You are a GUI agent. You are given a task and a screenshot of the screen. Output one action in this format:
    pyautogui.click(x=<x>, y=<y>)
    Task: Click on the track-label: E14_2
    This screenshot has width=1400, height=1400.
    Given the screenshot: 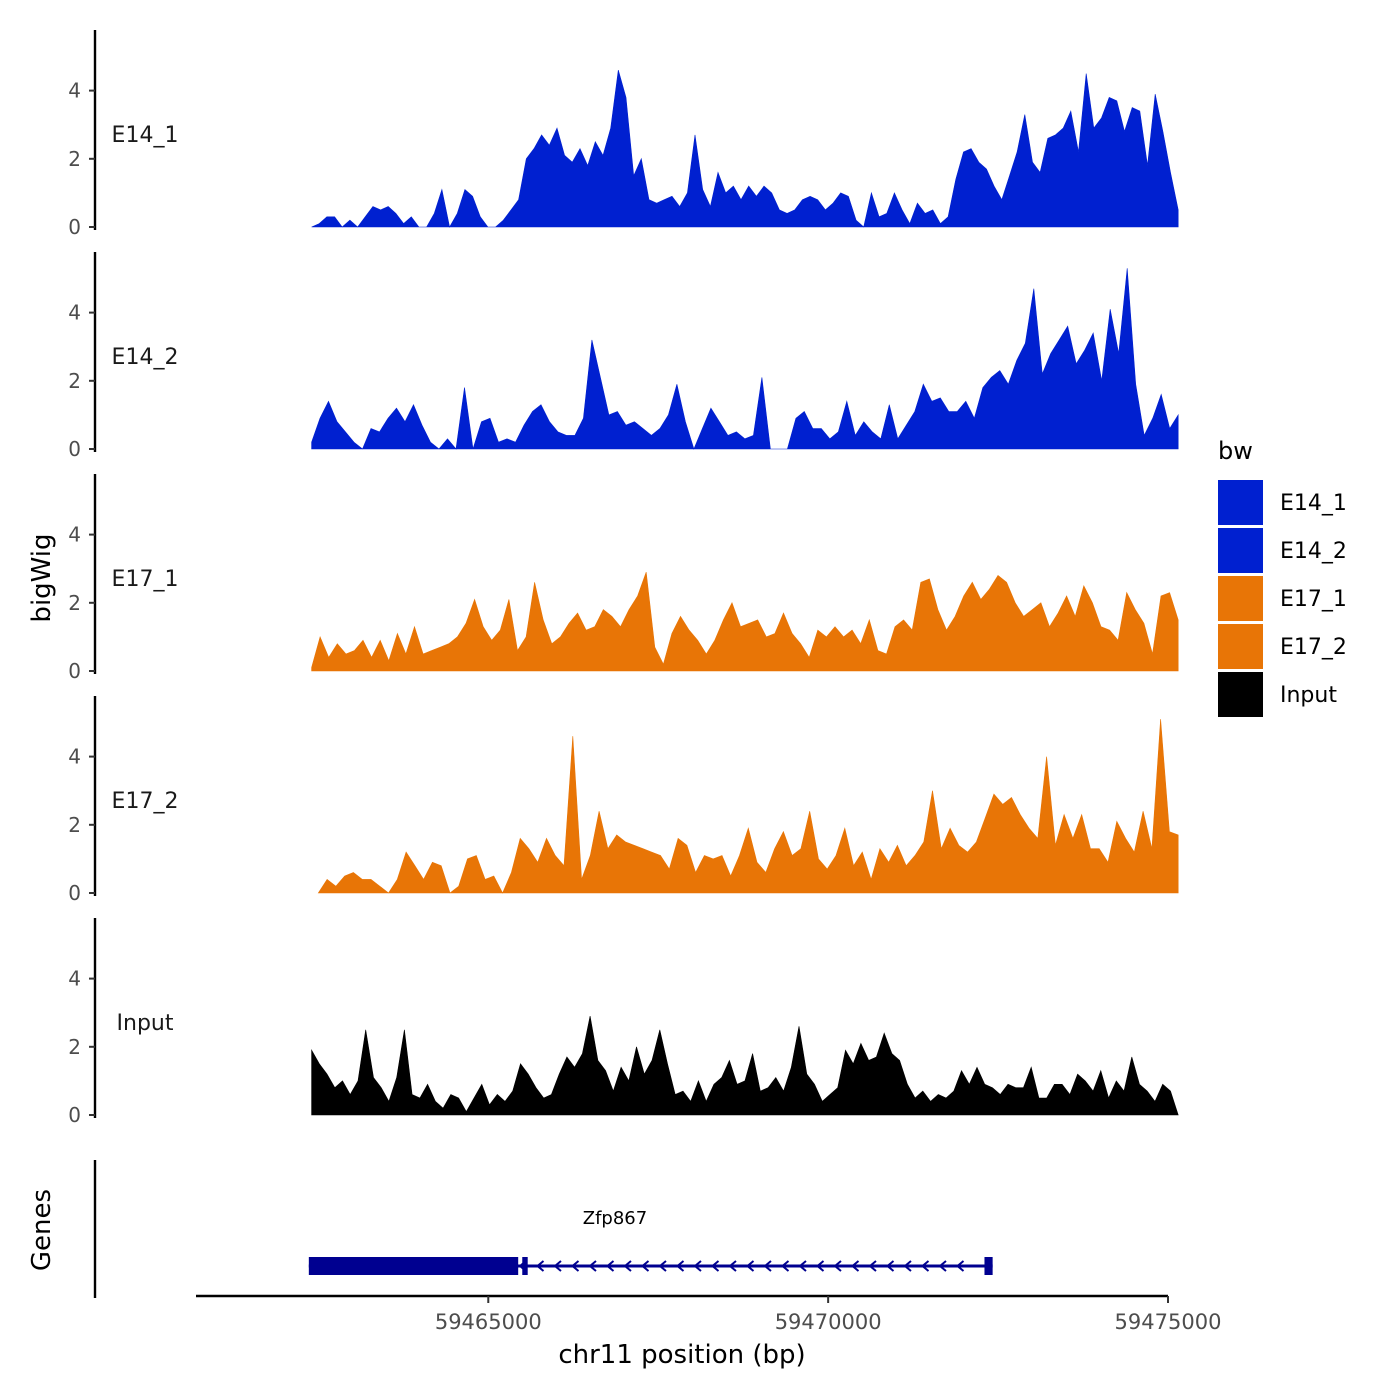 What is the action you would take?
    pyautogui.click(x=145, y=357)
    